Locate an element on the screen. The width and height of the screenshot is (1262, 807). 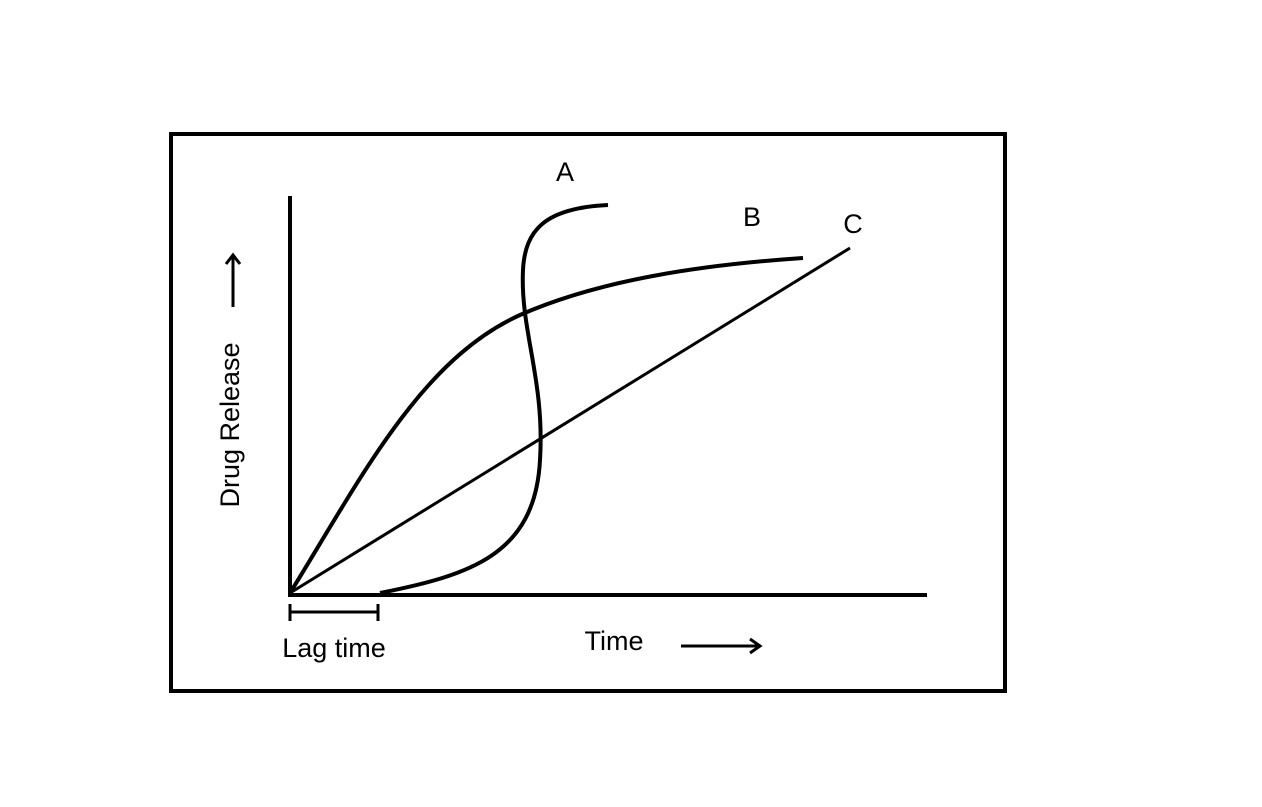
x-axis-label: Time is located at coordinates (614, 641).